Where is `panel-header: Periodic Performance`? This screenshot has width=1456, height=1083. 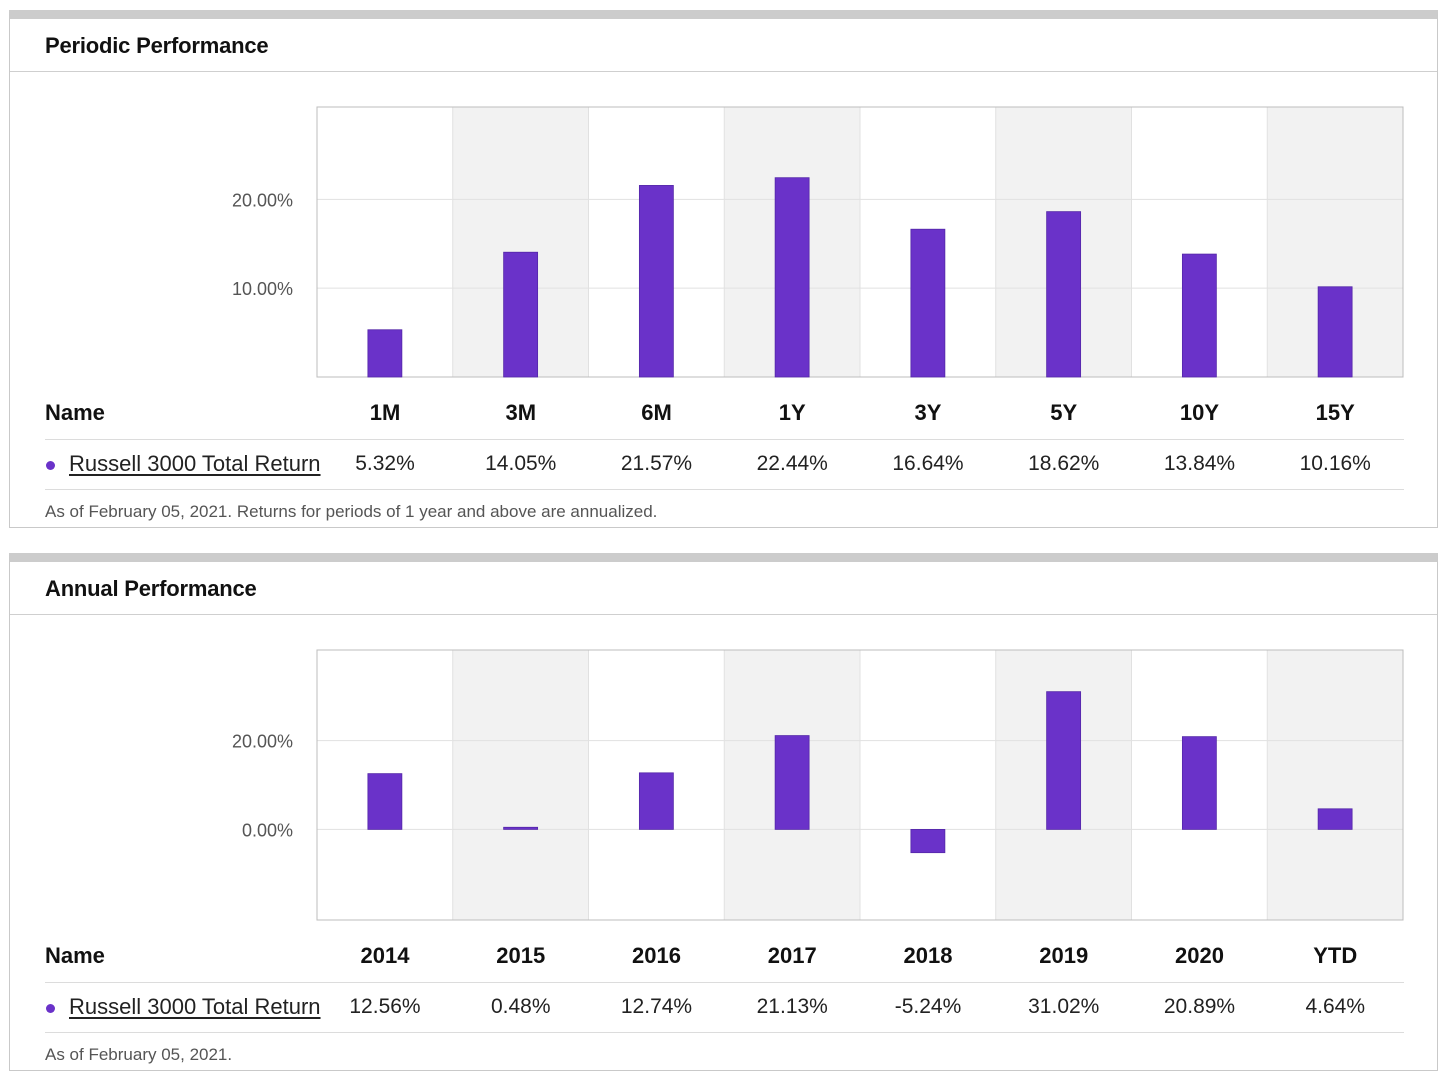
panel-header: Periodic Performance is located at coordinates (723, 45).